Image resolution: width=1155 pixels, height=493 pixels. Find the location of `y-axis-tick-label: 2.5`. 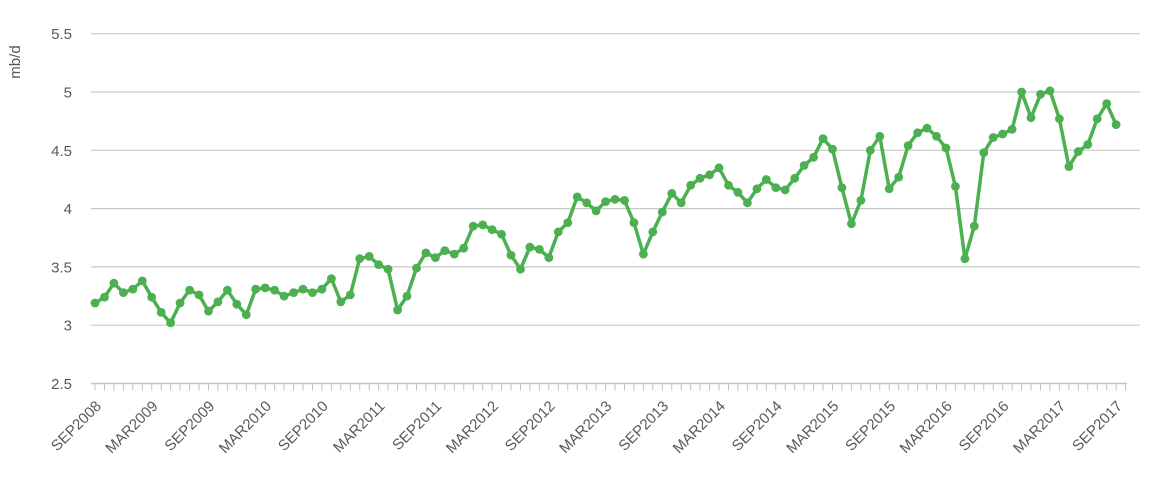

y-axis-tick-label: 2.5 is located at coordinates (61, 384).